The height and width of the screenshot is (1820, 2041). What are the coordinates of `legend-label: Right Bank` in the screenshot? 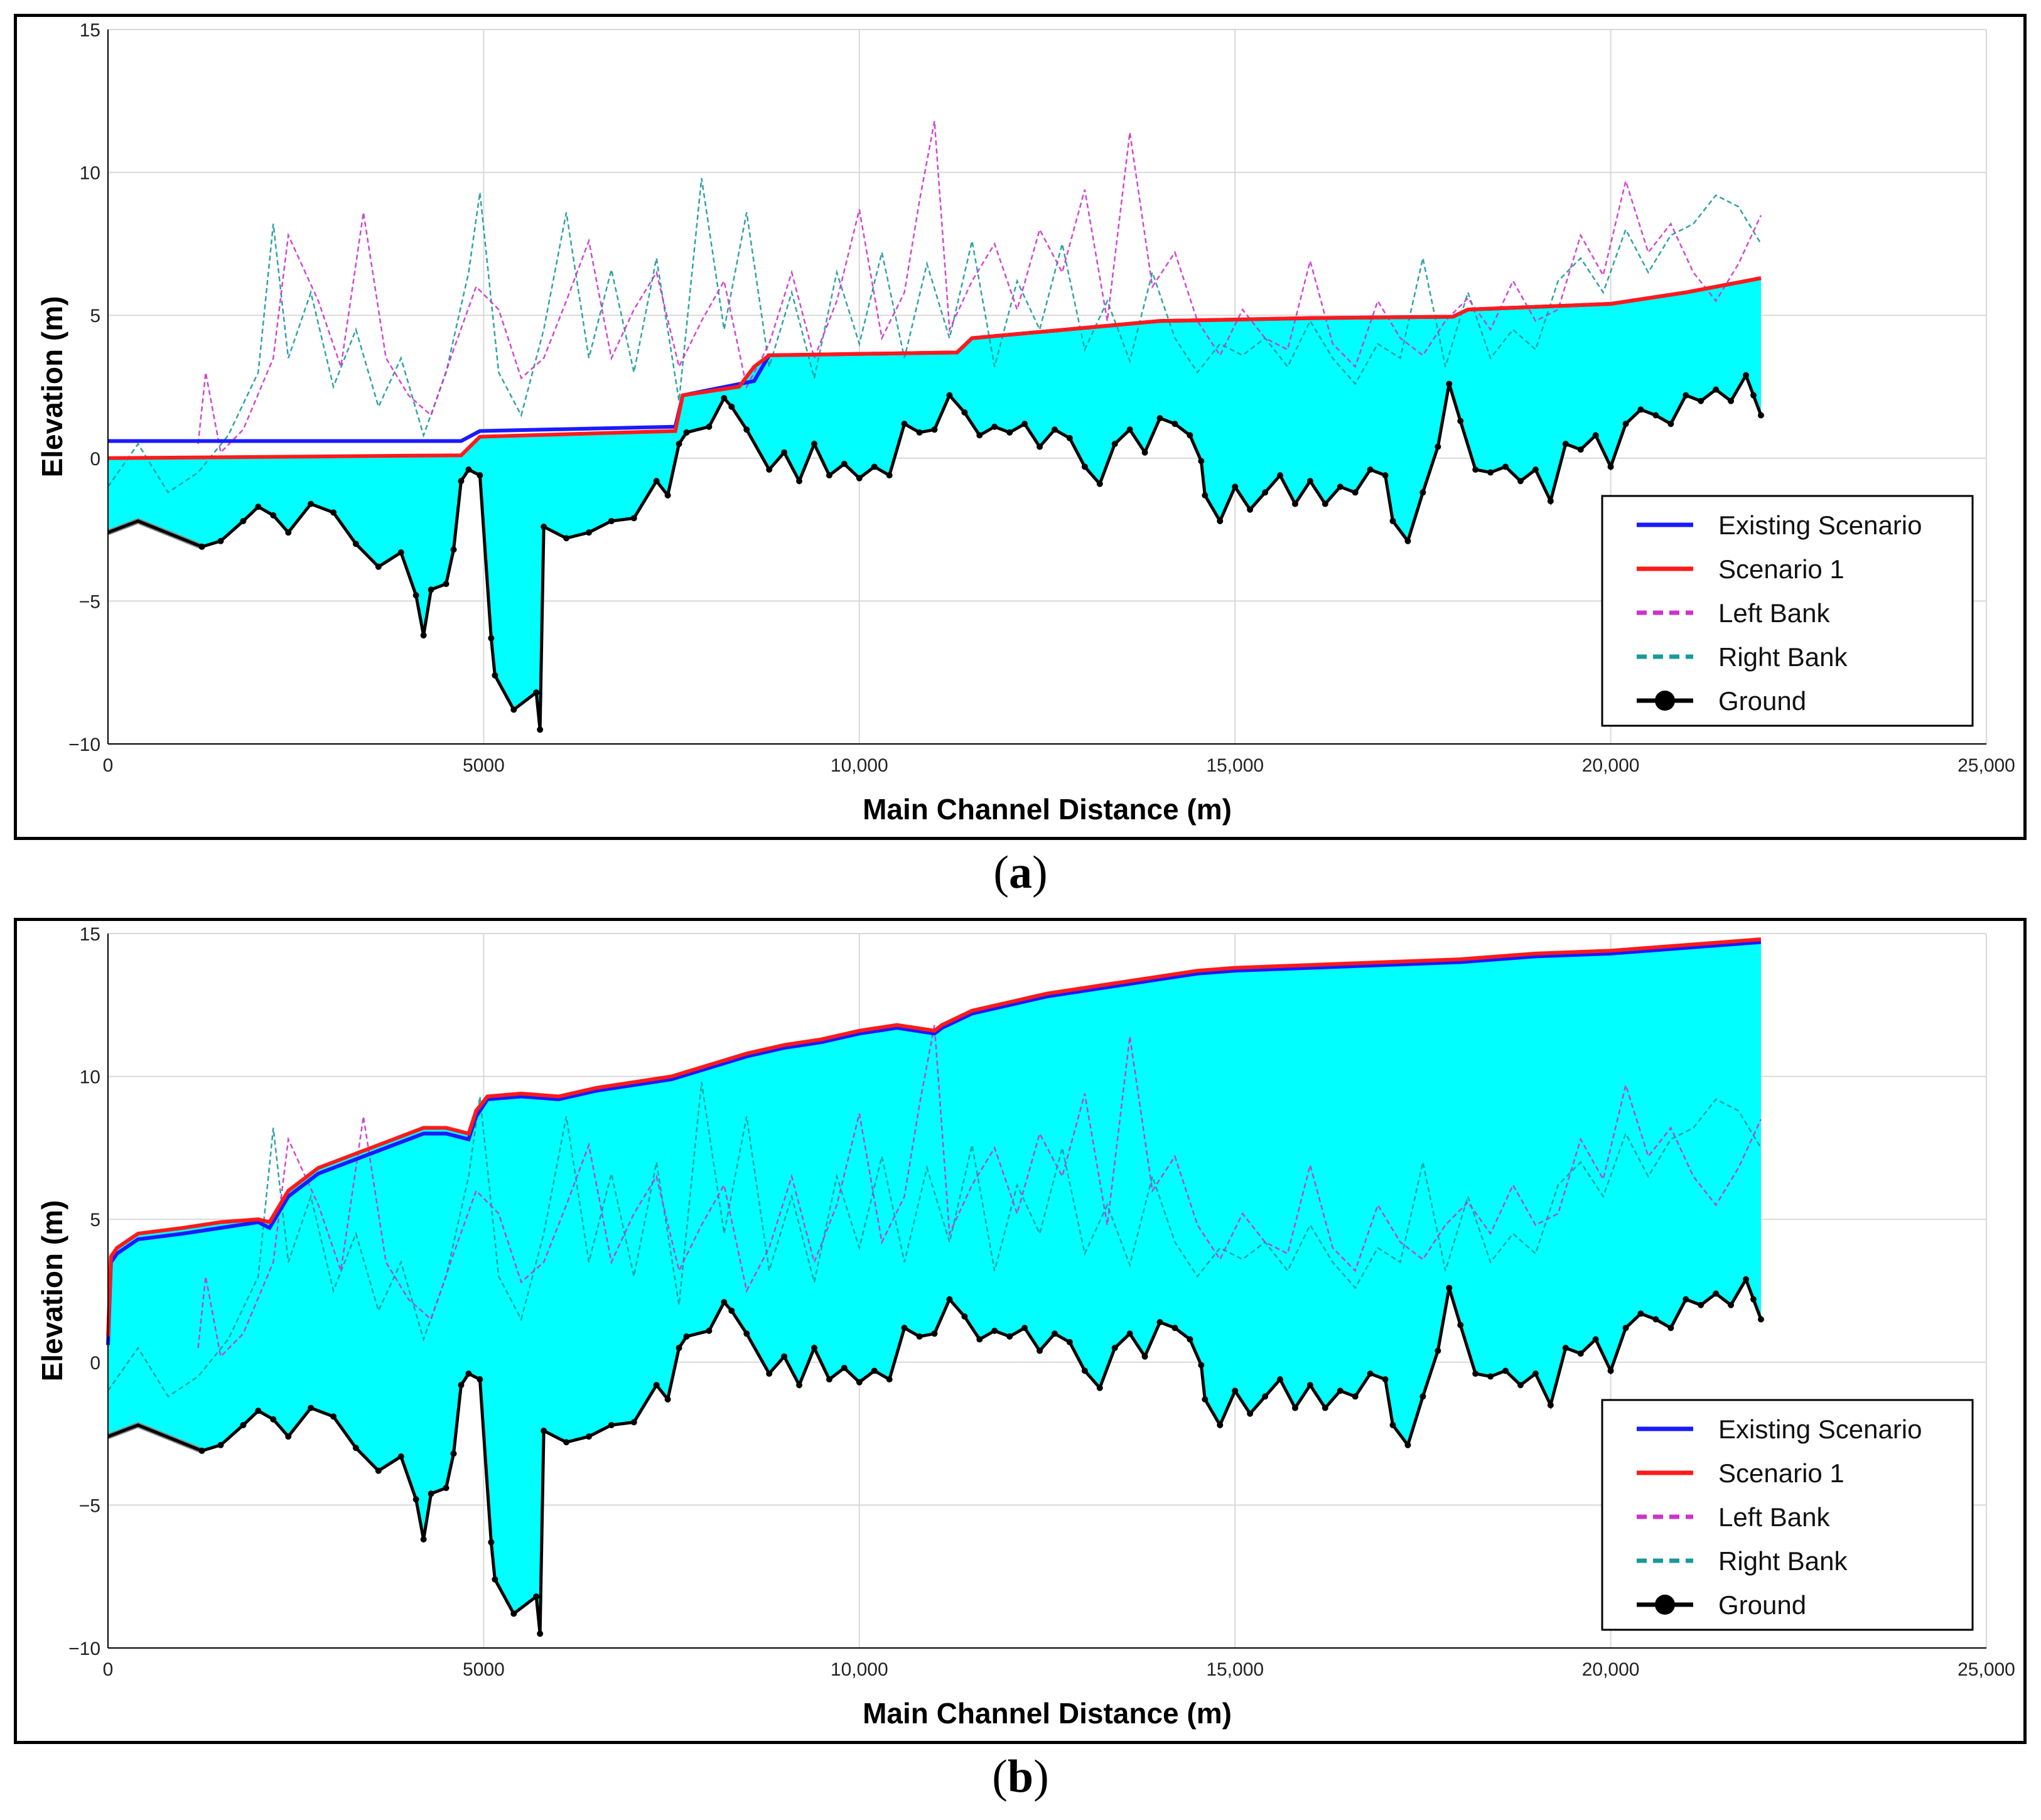 It's located at (1783, 1561).